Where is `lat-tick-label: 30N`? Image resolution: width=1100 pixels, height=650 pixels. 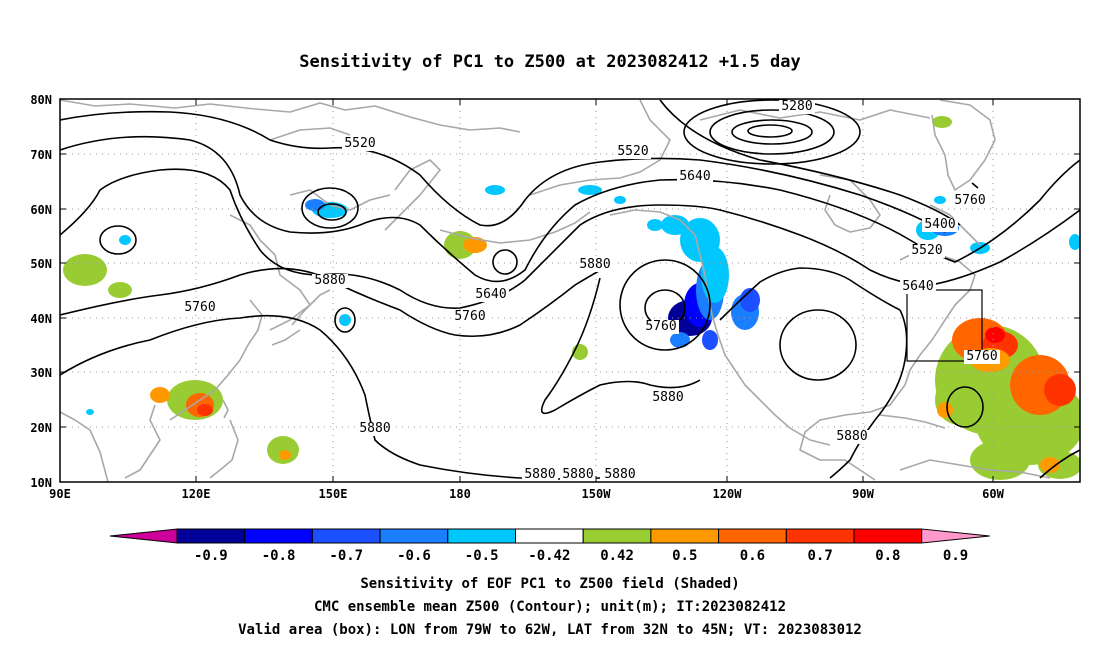 lat-tick-label: 30N is located at coordinates (41, 373).